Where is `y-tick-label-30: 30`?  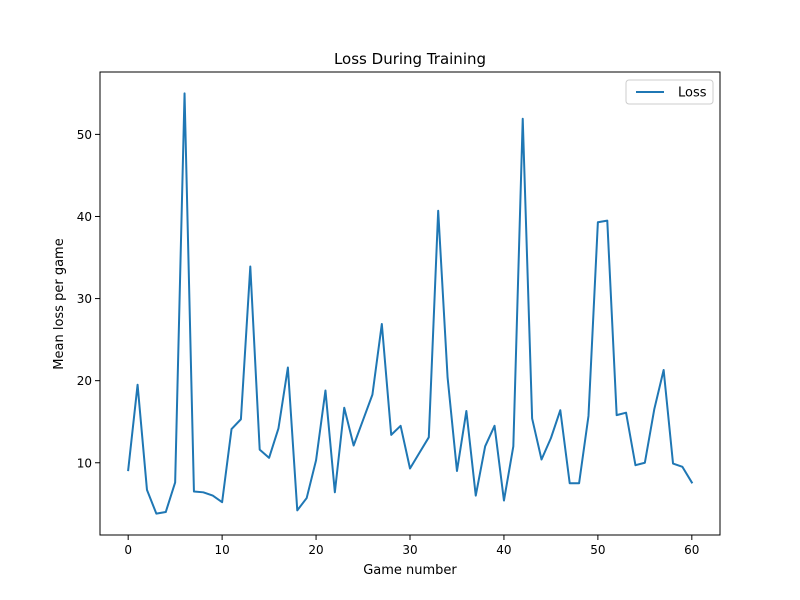
y-tick-label-30: 30 is located at coordinates (84, 299).